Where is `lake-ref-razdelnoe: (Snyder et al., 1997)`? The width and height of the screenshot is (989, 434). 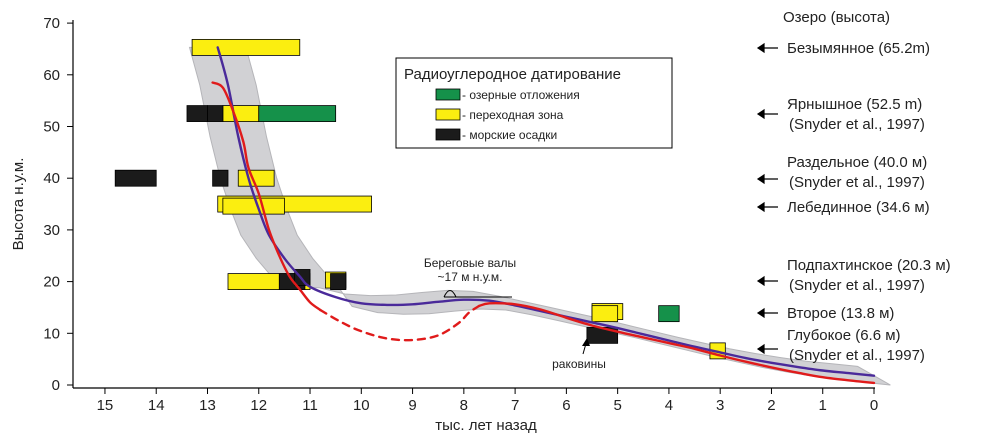 lake-ref-razdelnoe: (Snyder et al., 1997) is located at coordinates (857, 182).